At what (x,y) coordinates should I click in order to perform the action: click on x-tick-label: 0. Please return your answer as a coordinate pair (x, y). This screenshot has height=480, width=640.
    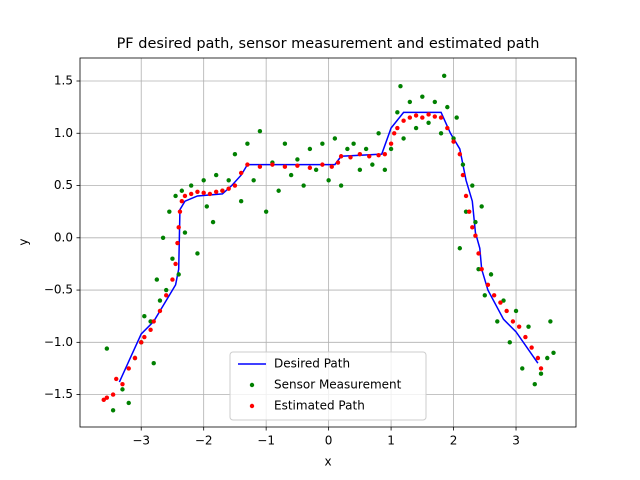
    Looking at the image, I should click on (329, 441).